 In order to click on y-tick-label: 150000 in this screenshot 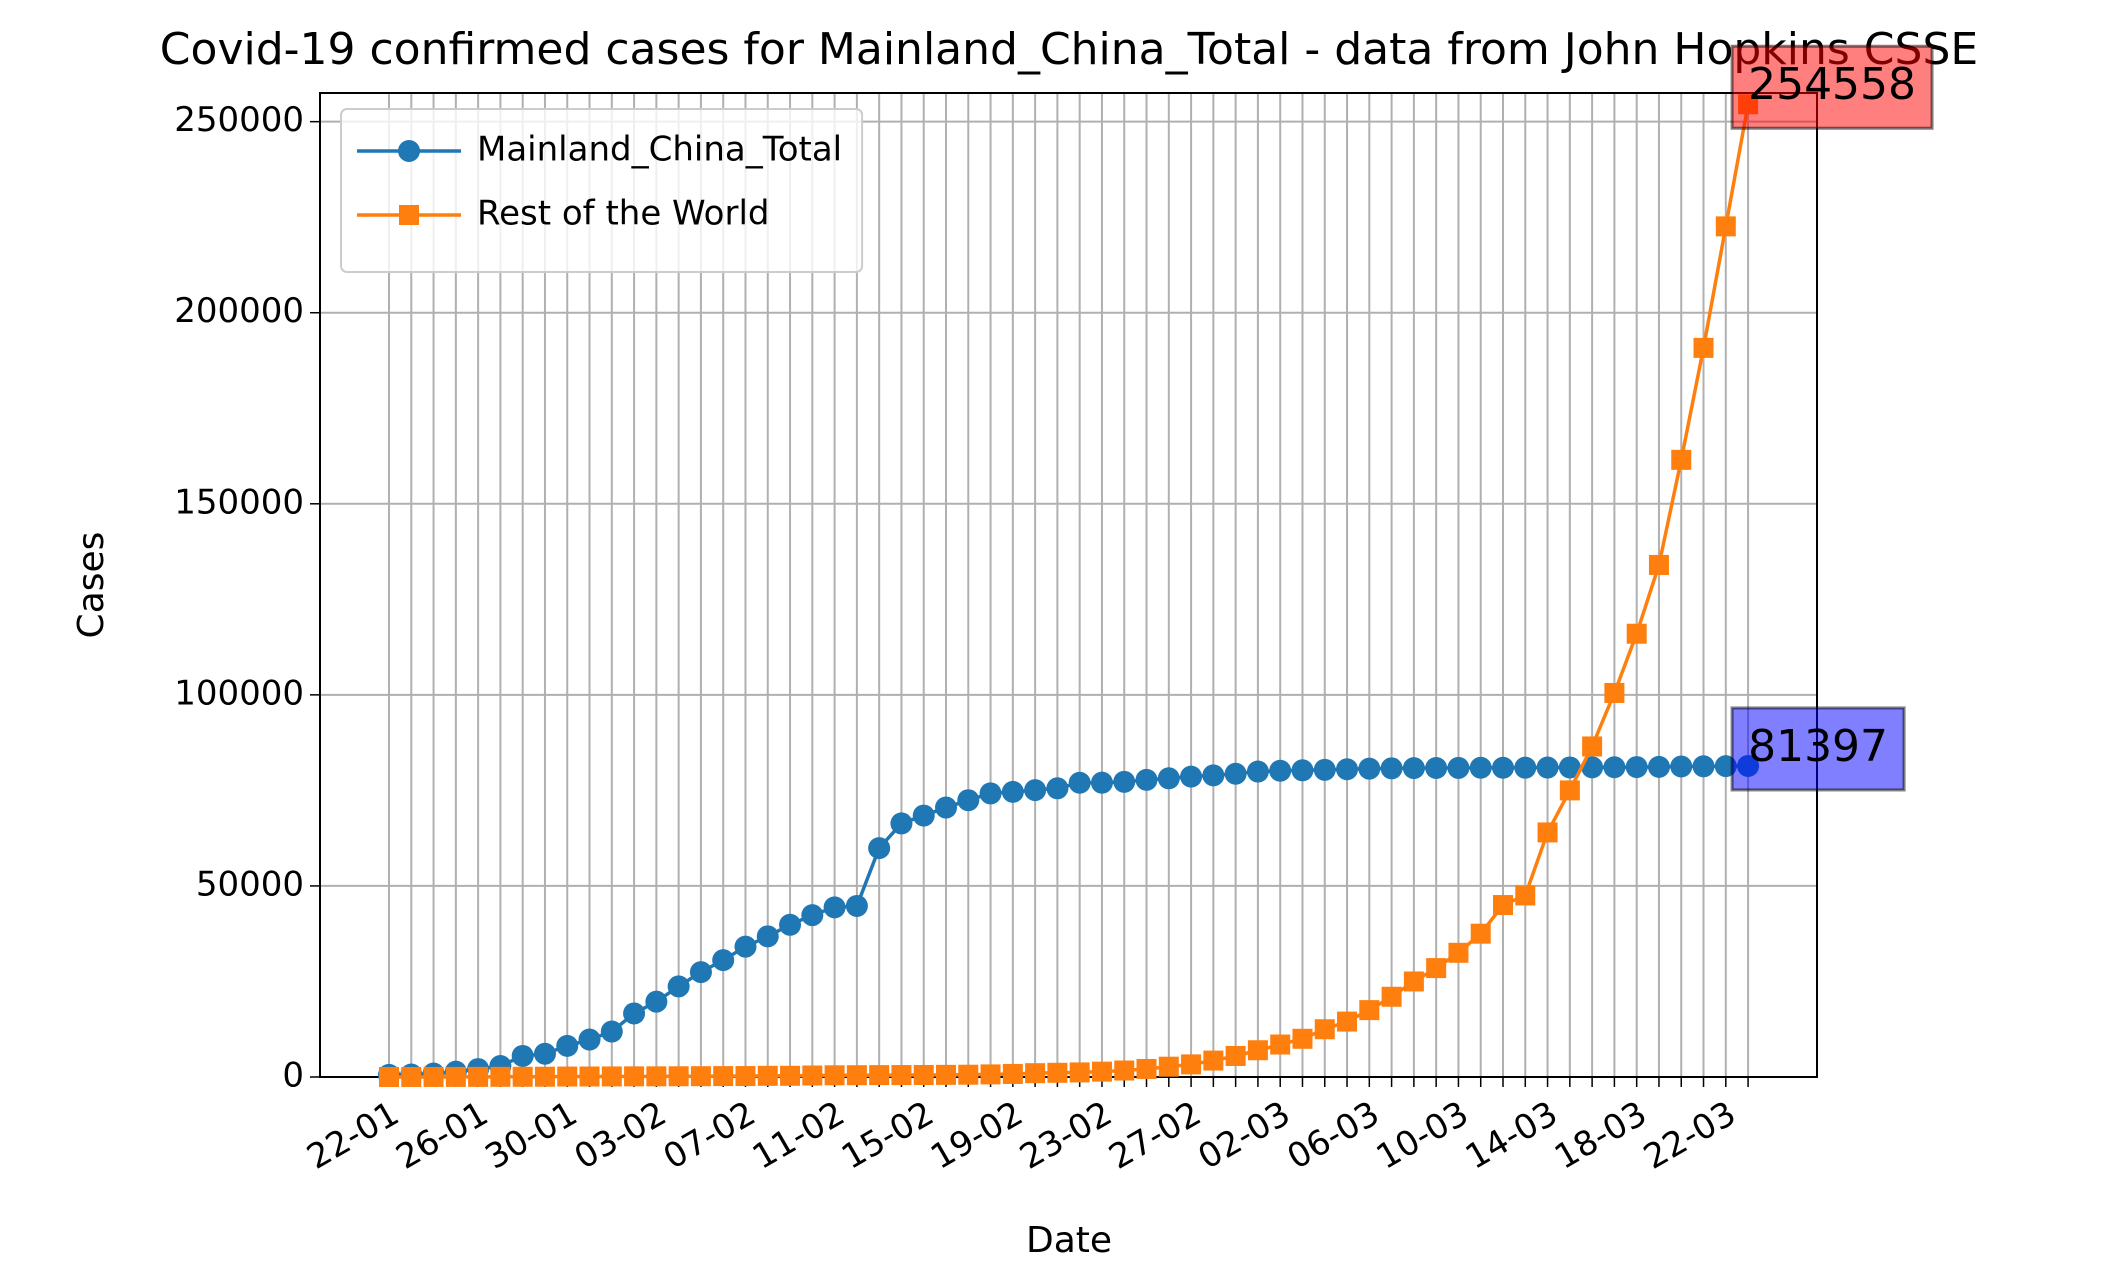, I will do `click(239, 502)`.